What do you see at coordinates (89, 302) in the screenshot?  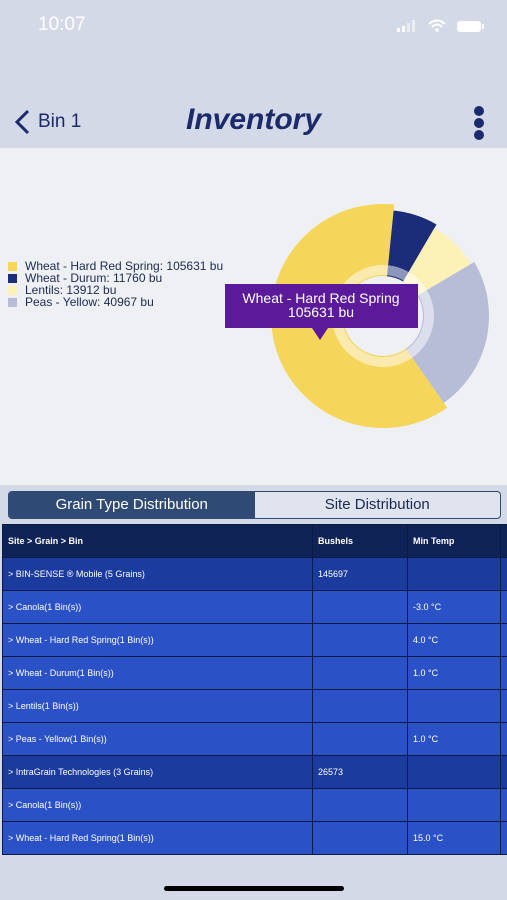 I see `legend-label: Peas - Yellow: 40967 bu` at bounding box center [89, 302].